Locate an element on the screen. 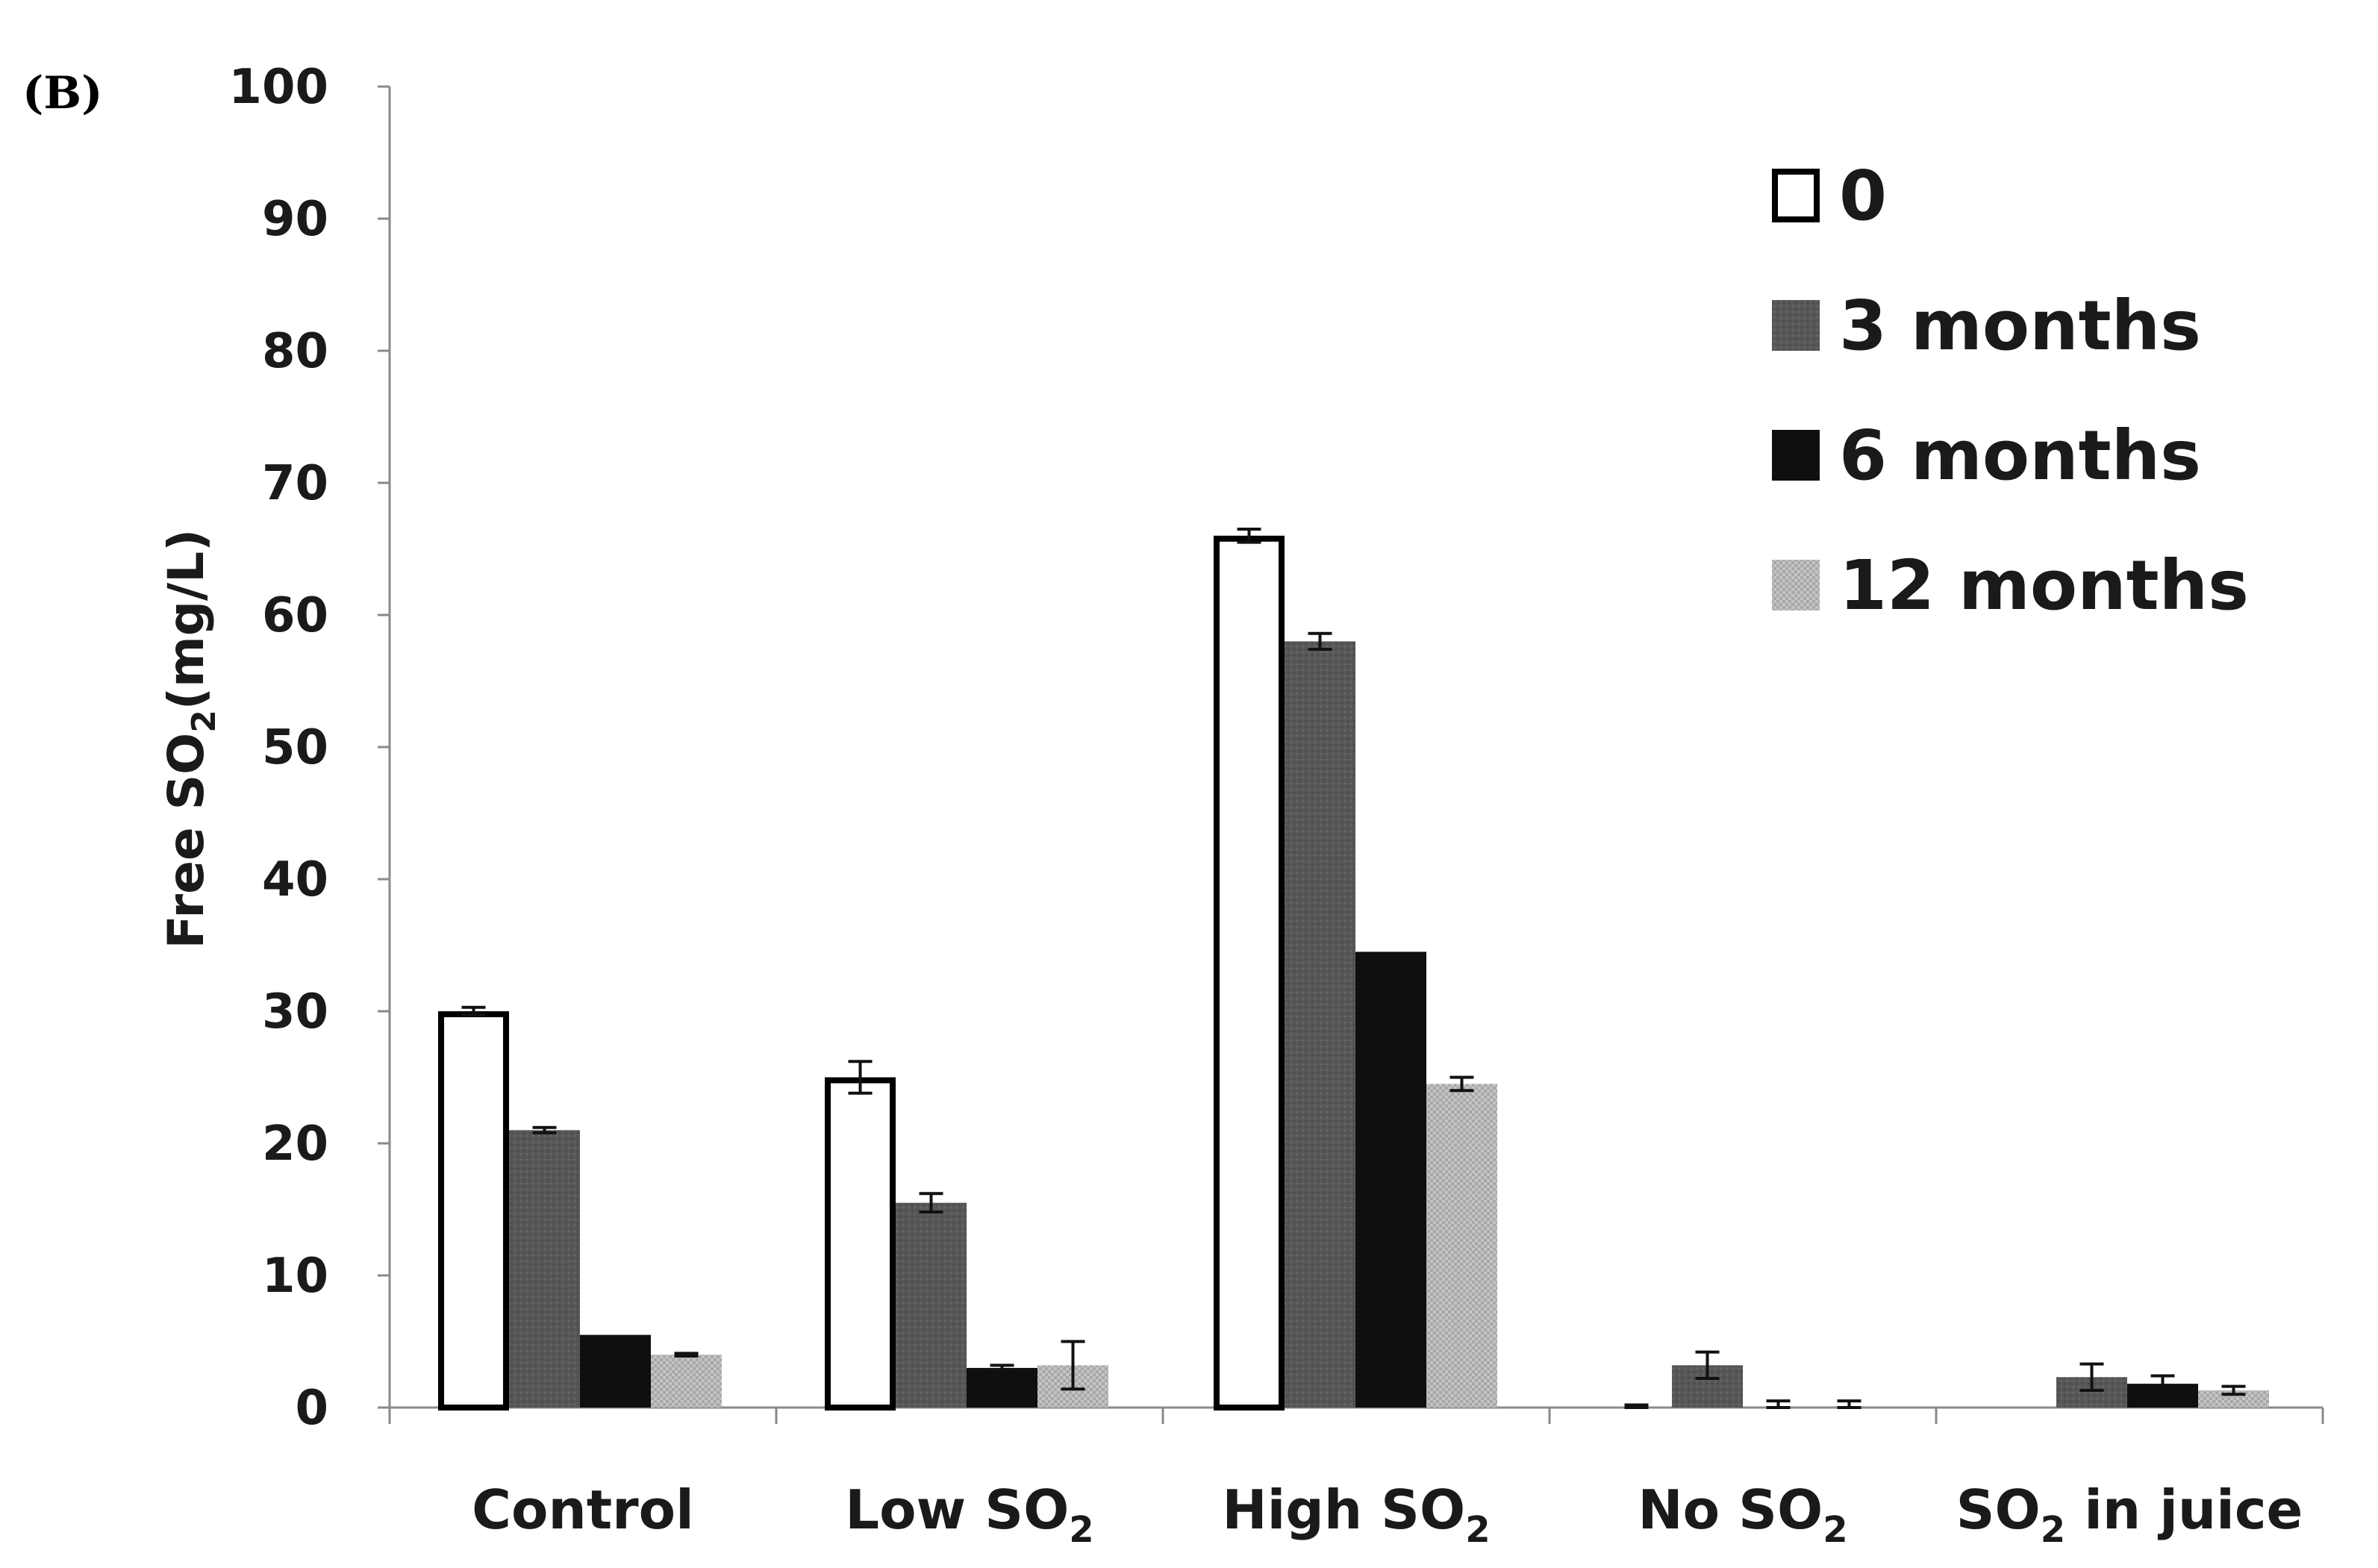 The image size is (2378, 1568). legend-label: 3 months is located at coordinates (2020, 326).